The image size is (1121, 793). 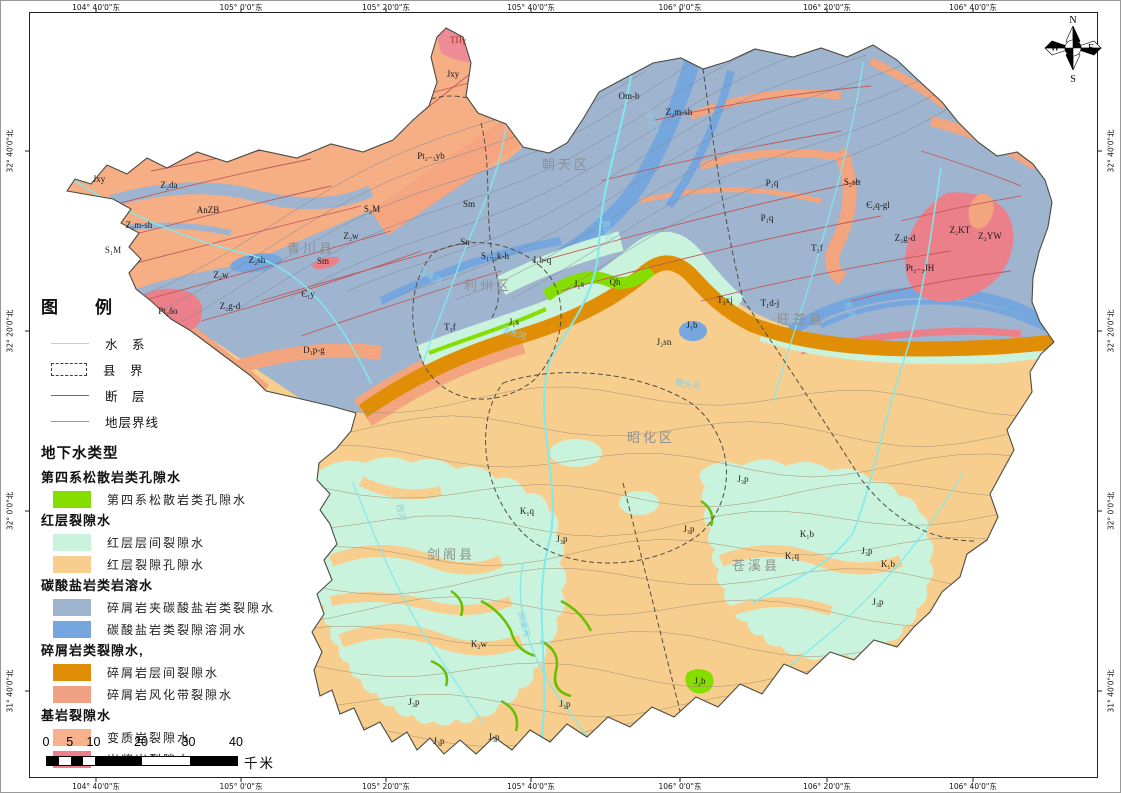 What do you see at coordinates (170, 694) in the screenshot?
I see `swatch-label: 碎屑岩风化带裂隙水` at bounding box center [170, 694].